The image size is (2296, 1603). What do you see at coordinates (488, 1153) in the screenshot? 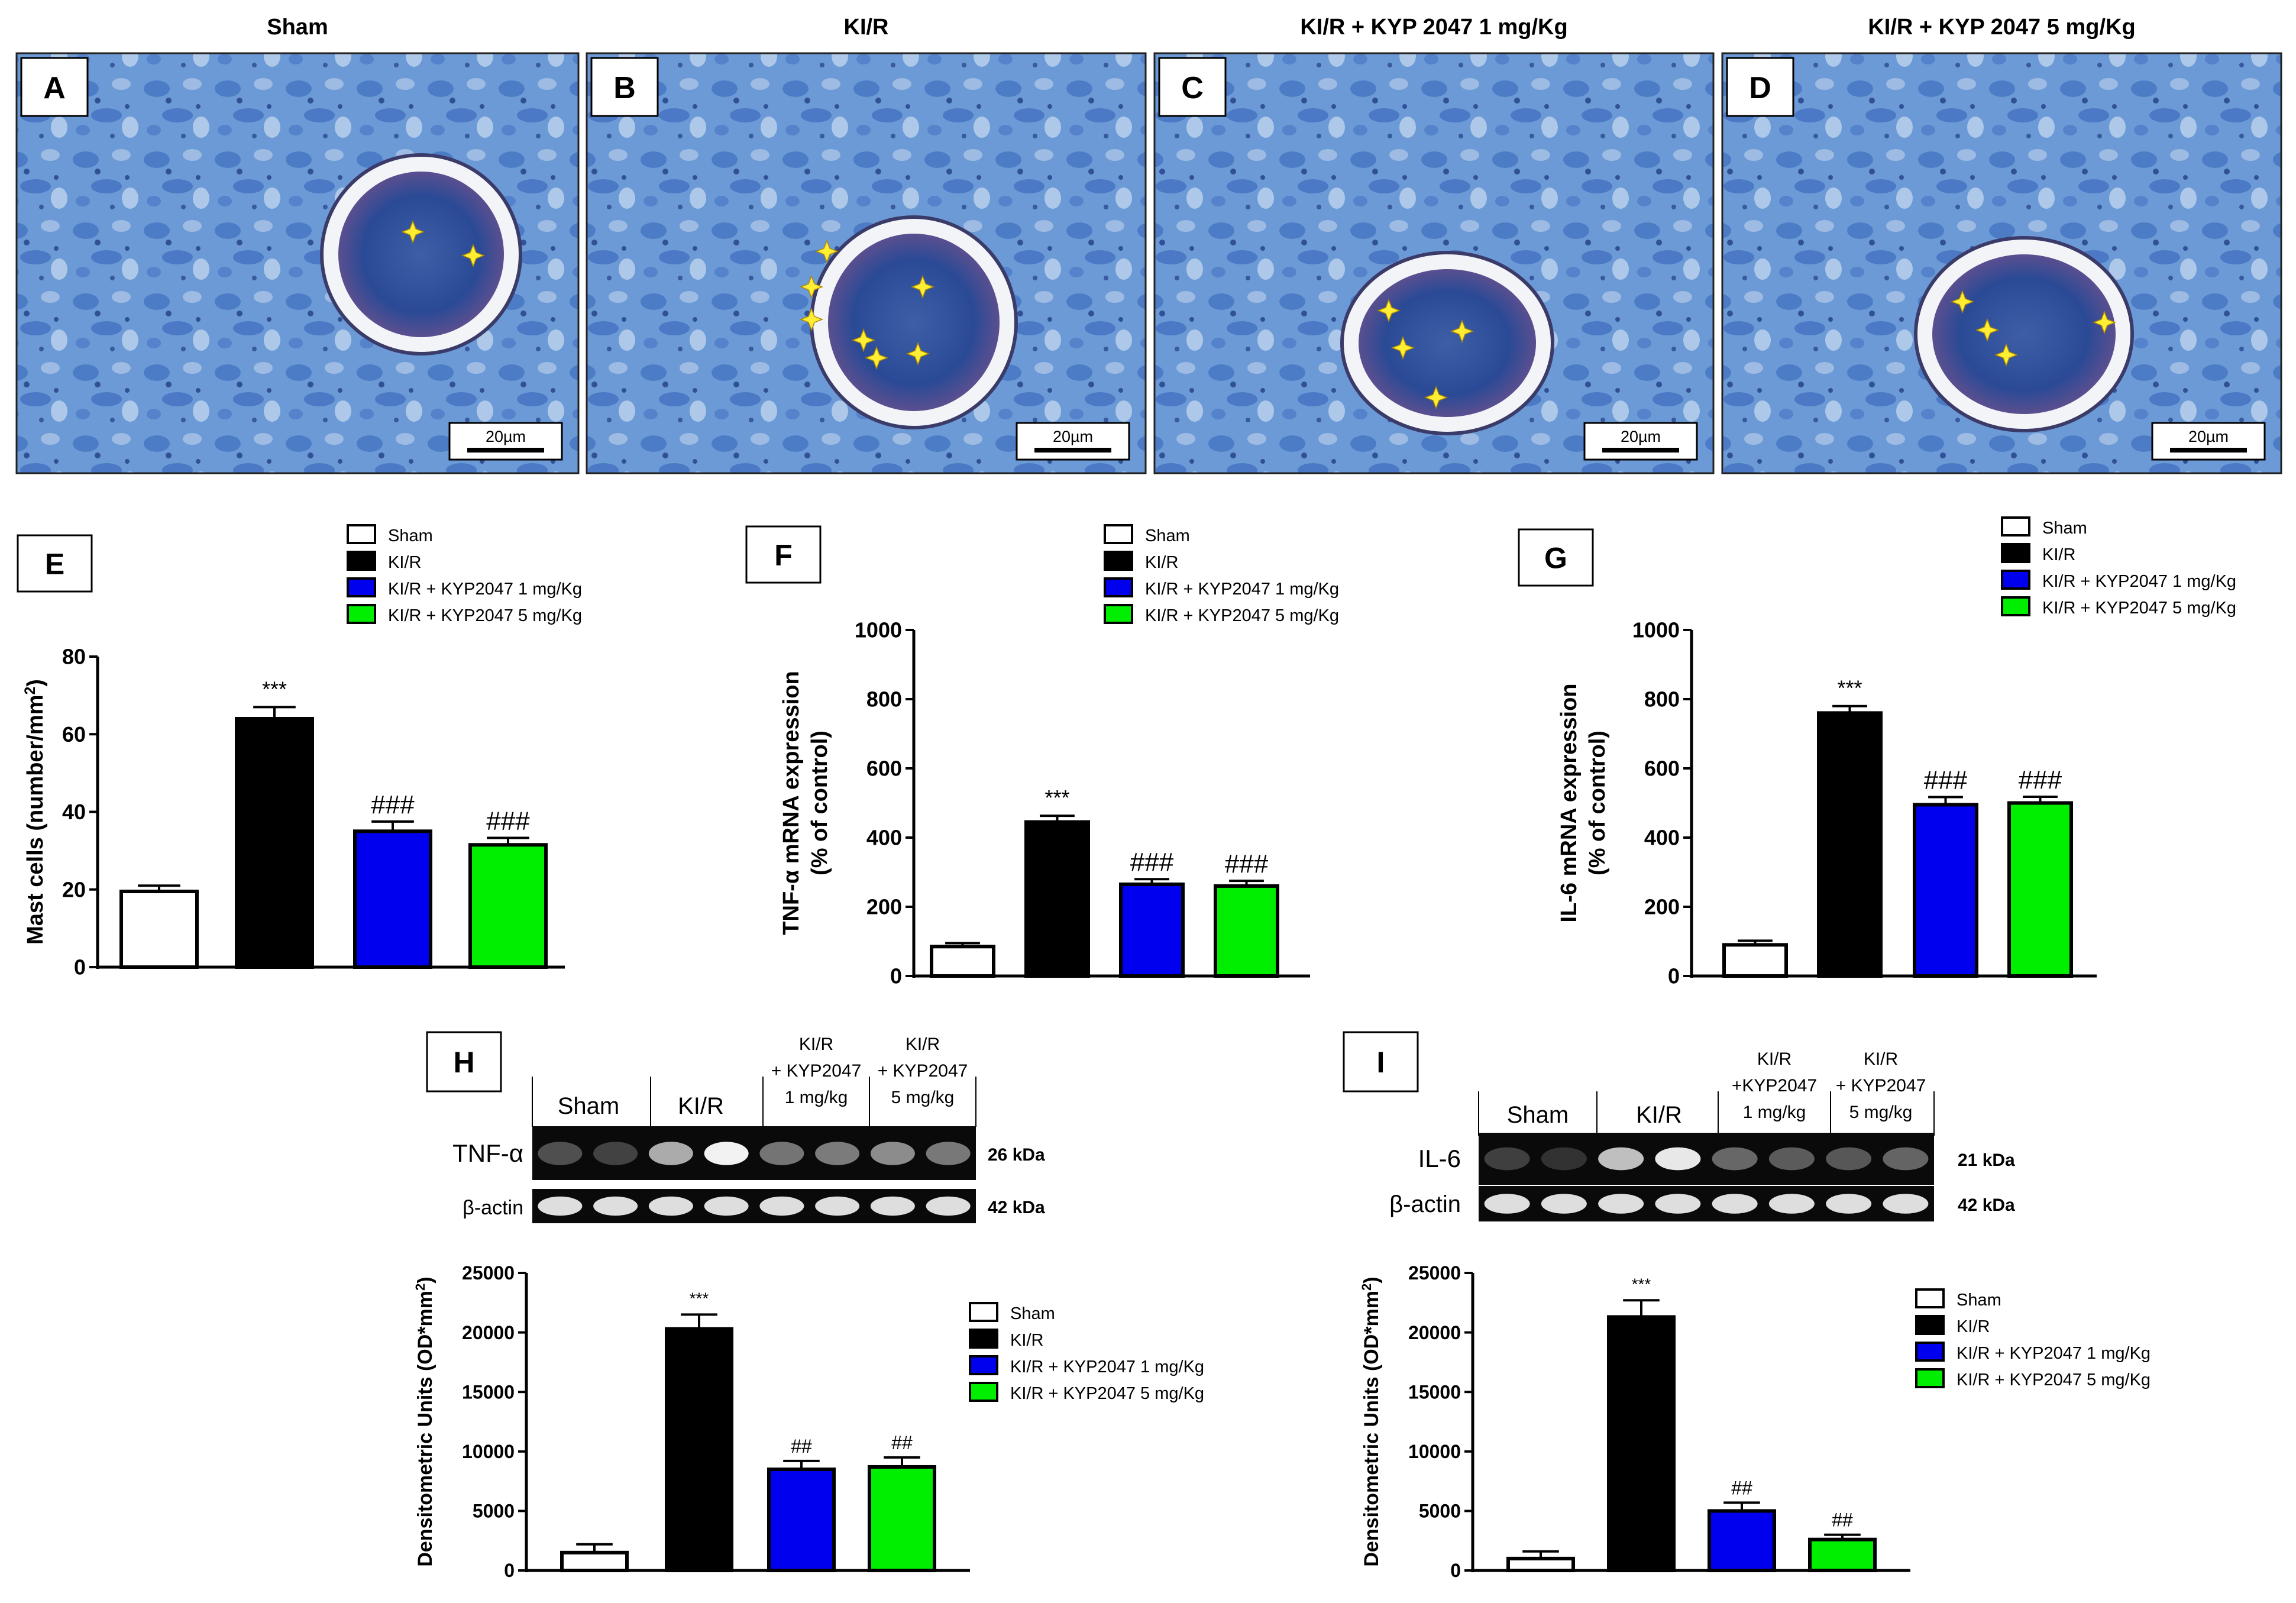
I see `blot-protein-label: TNF-α` at bounding box center [488, 1153].